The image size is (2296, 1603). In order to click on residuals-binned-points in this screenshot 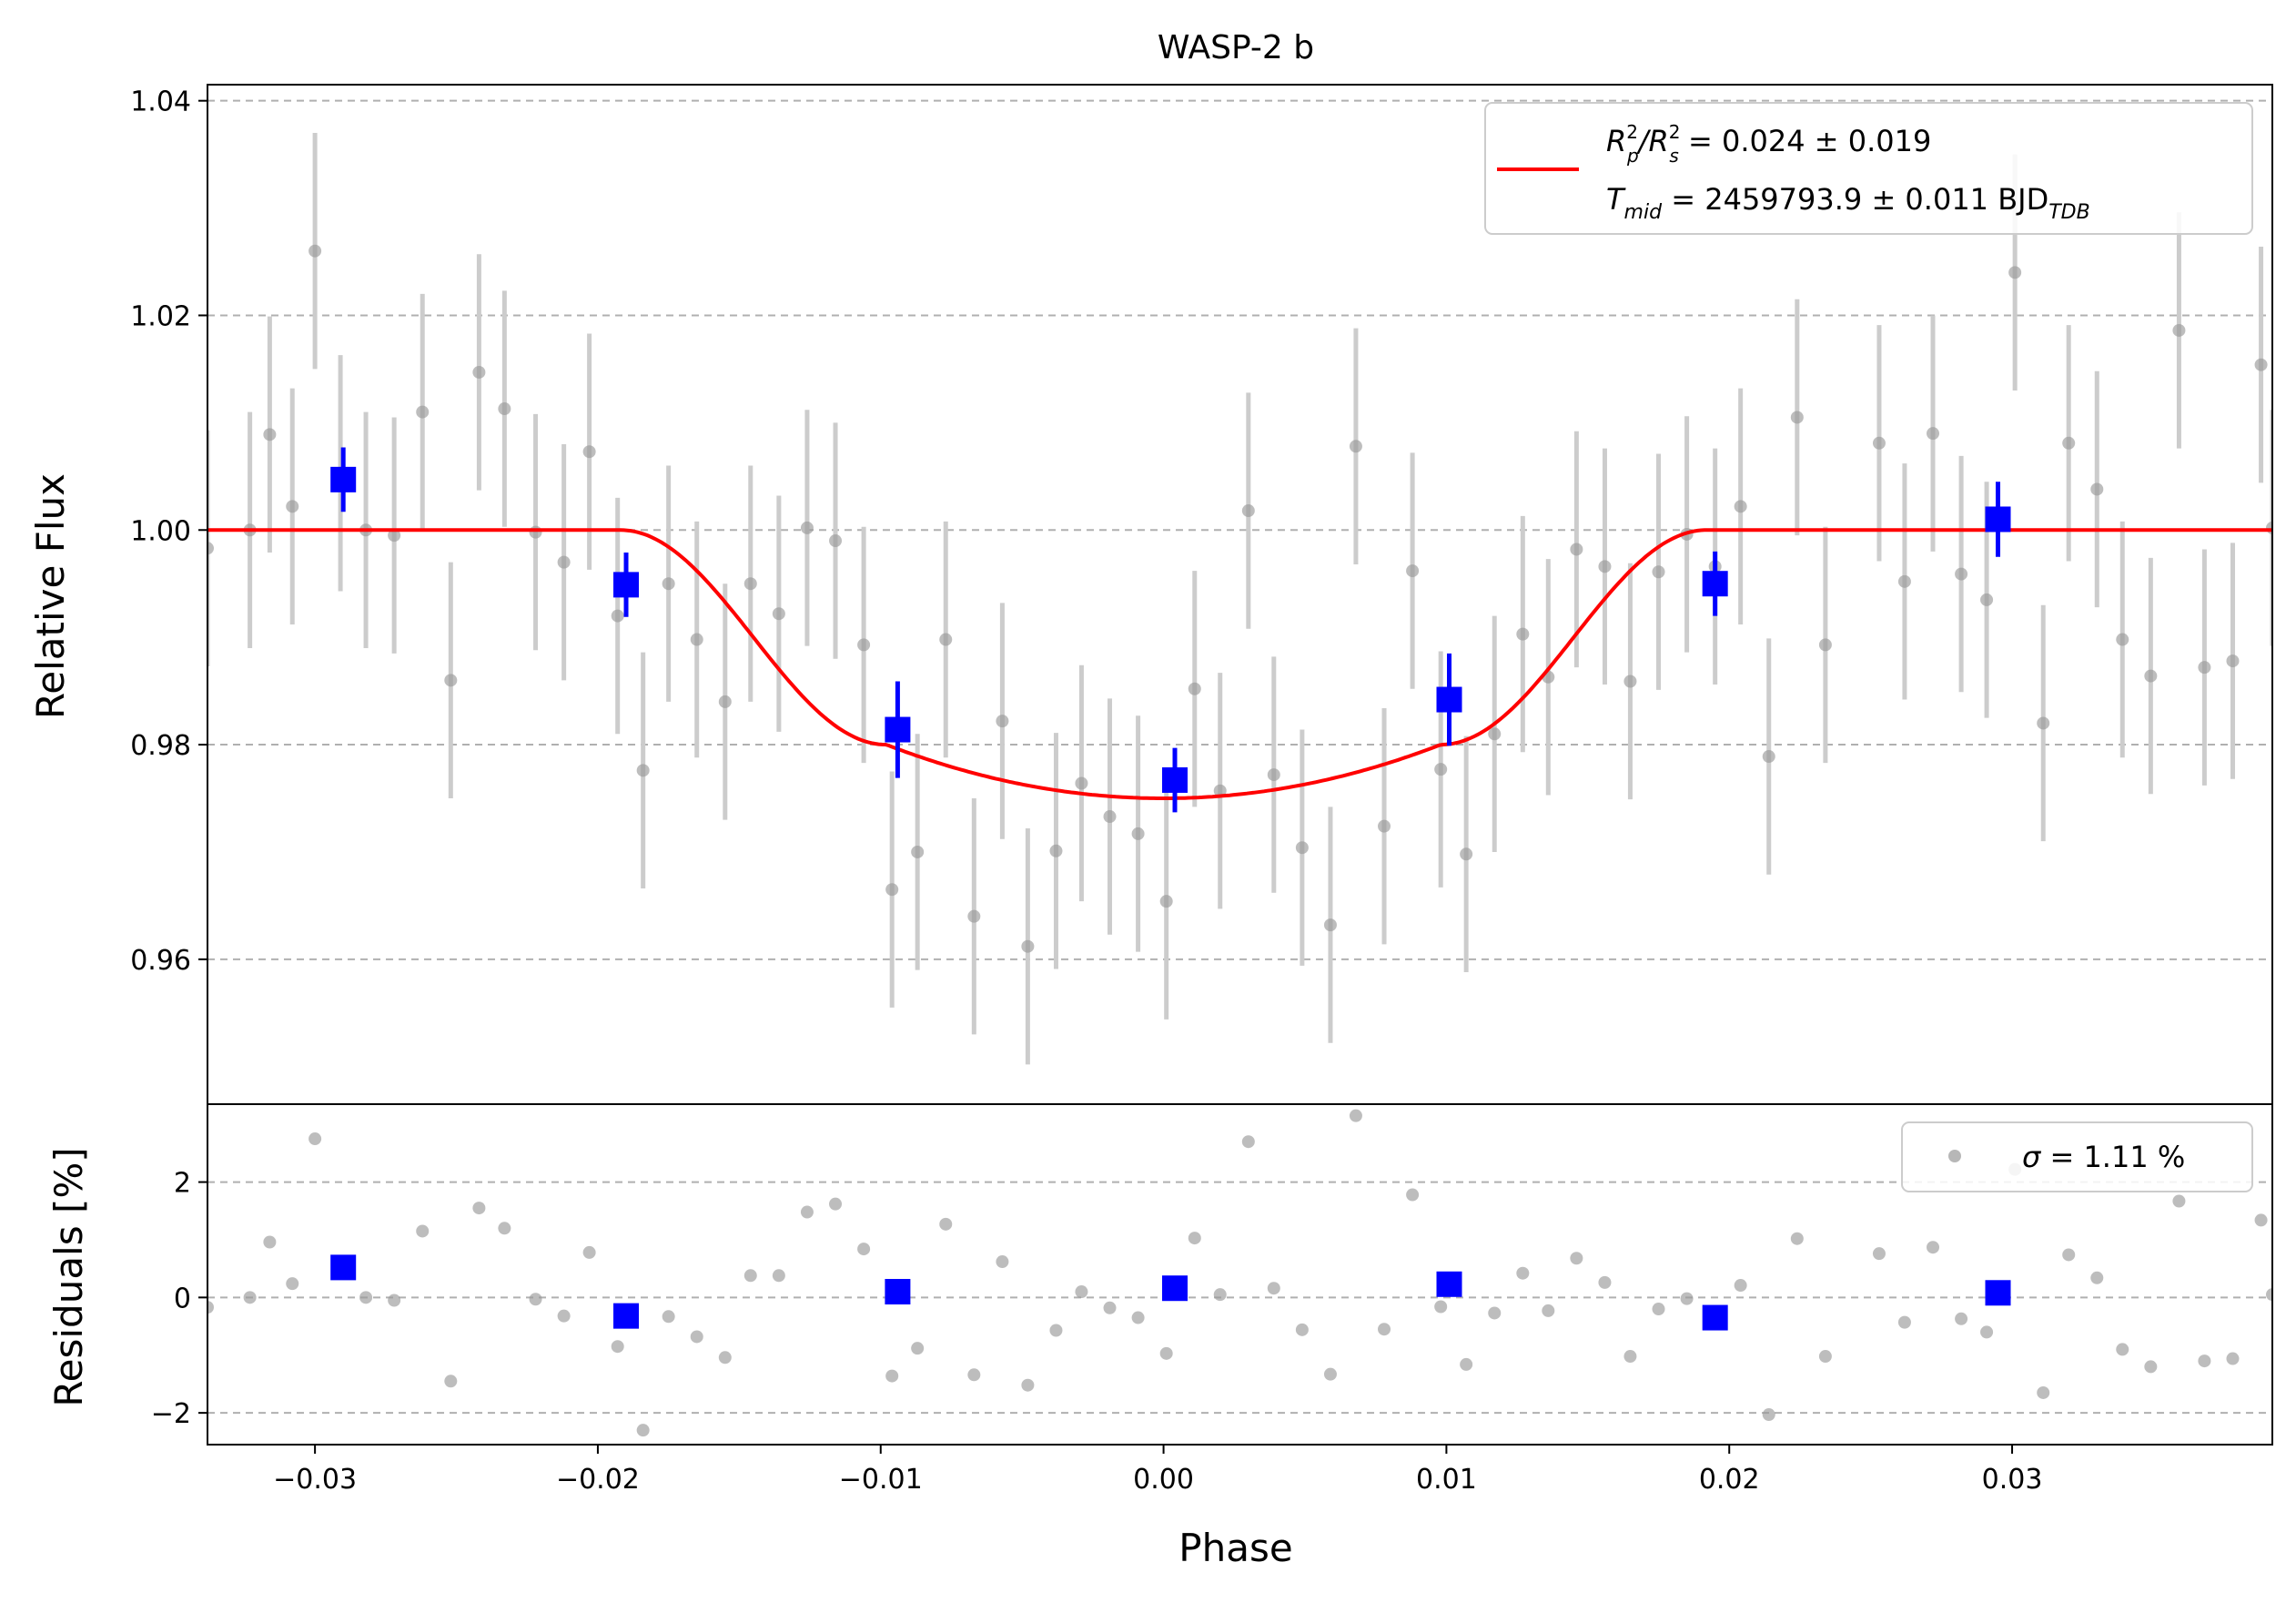, I will do `click(1171, 1292)`.